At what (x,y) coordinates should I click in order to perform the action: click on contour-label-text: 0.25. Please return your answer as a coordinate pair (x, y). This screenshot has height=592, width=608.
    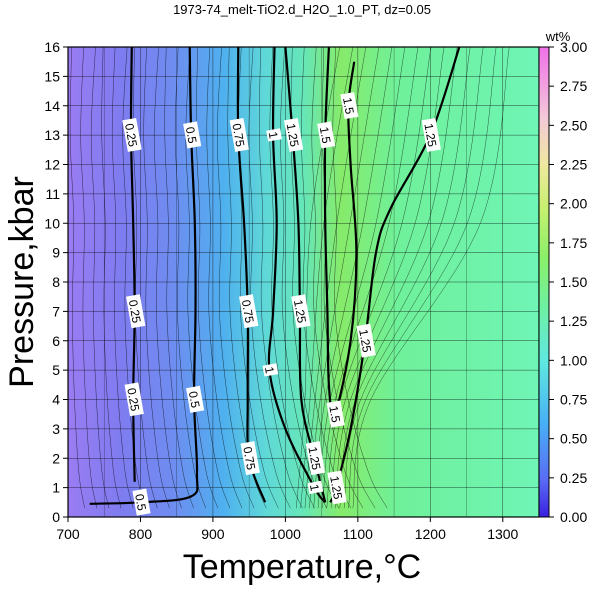
    Looking at the image, I should click on (133, 400).